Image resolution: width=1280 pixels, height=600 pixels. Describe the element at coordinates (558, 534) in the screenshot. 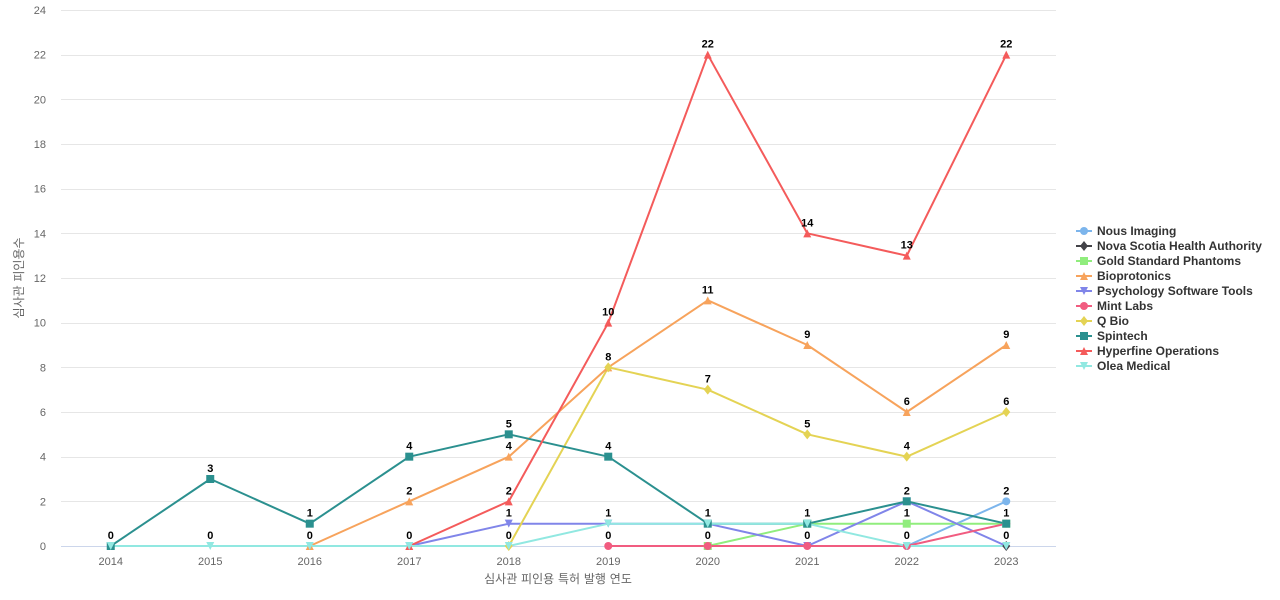

I see `series-line-olea-medical` at that location.